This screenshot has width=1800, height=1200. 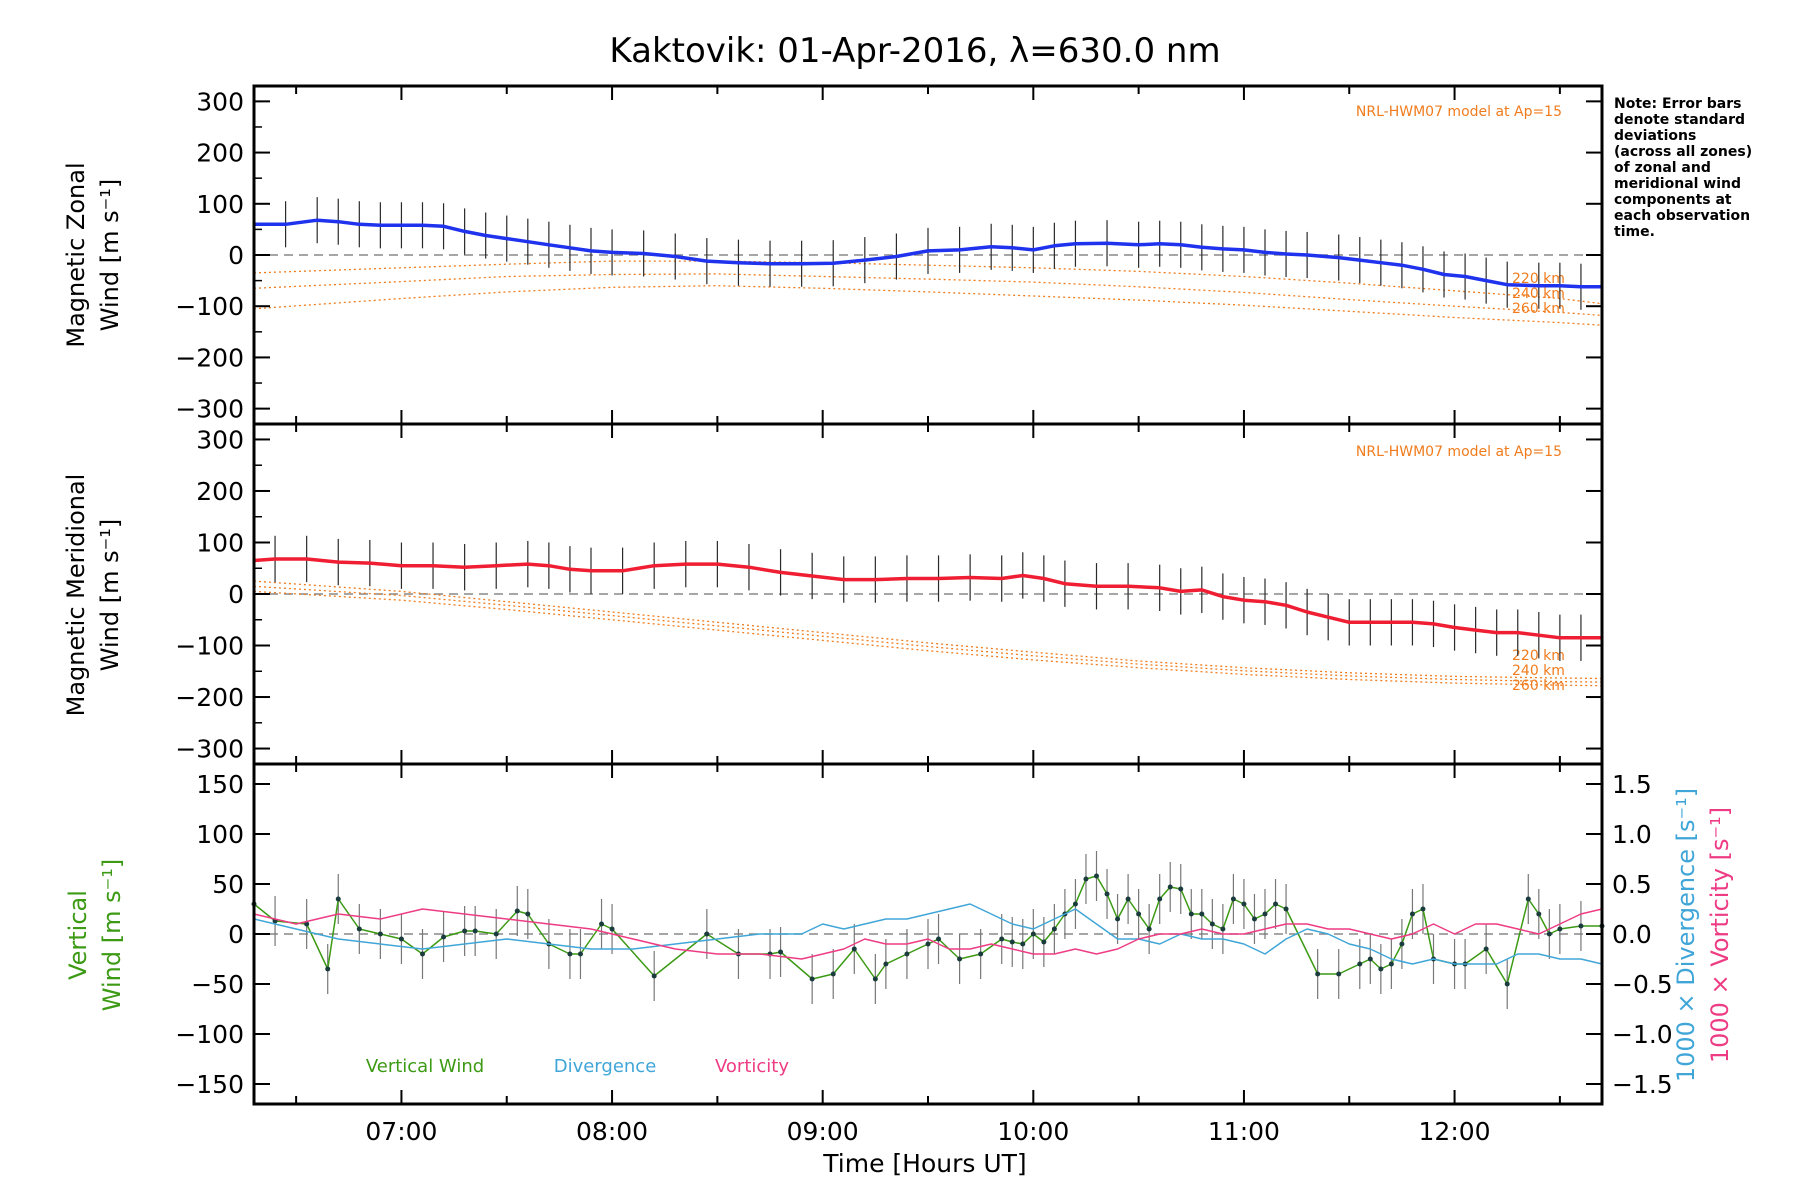 I want to click on series-line-vorticity, so click(x=928, y=934).